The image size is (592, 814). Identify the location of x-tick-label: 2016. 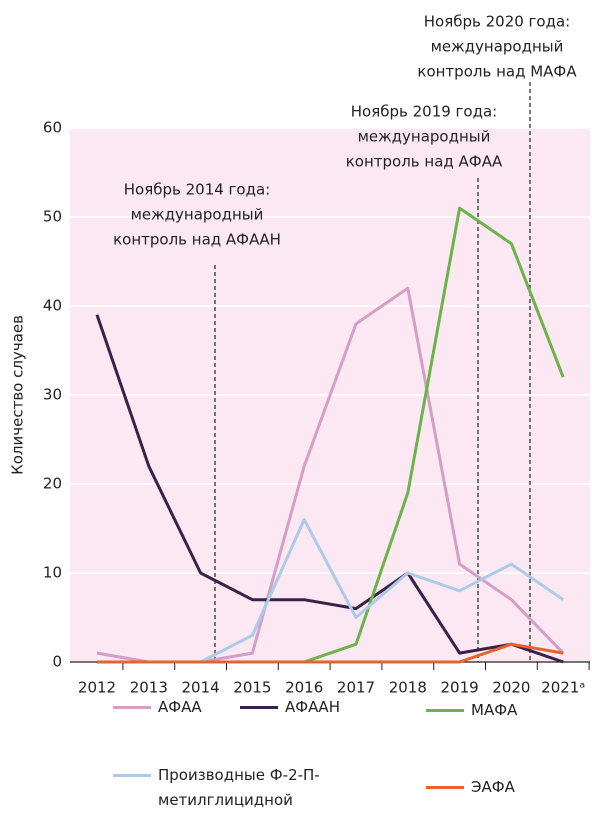
(304, 688).